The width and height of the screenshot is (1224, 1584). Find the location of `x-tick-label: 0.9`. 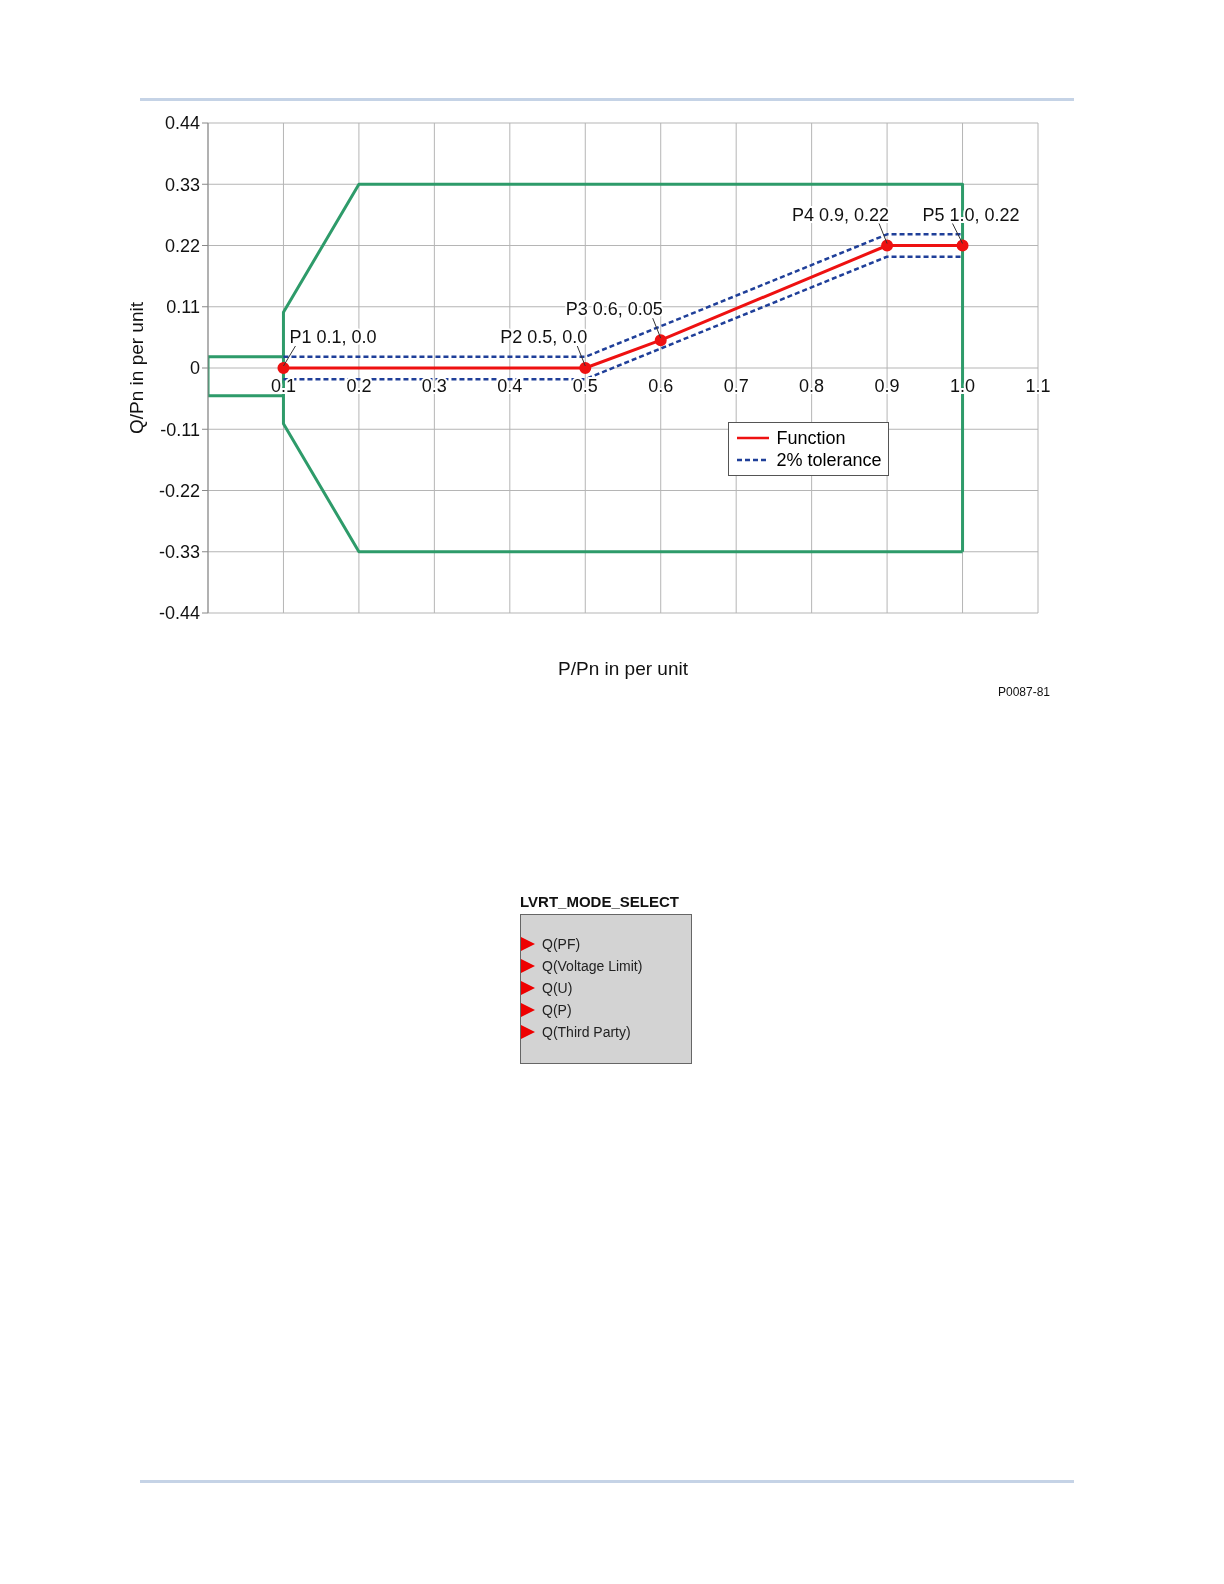

x-tick-label: 0.9 is located at coordinates (887, 386).